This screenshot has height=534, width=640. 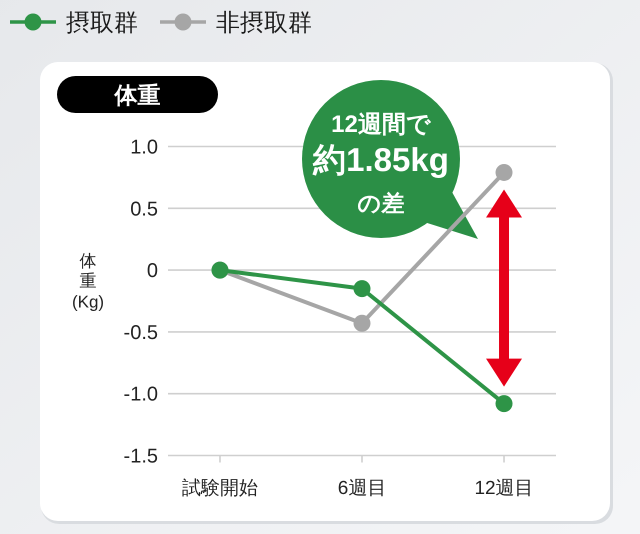 I want to click on text: 12週間で, so click(x=381, y=124).